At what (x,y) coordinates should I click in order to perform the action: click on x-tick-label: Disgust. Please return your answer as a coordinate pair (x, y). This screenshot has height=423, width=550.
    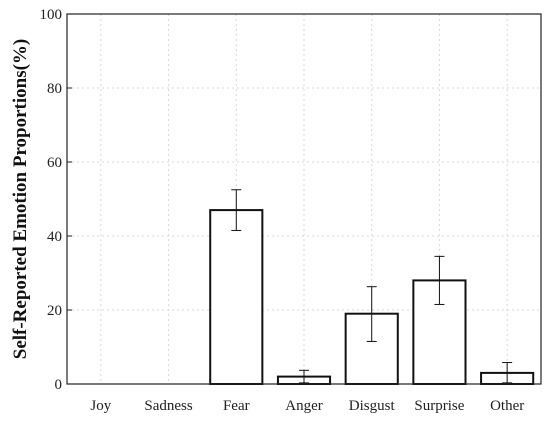
    Looking at the image, I should click on (372, 406).